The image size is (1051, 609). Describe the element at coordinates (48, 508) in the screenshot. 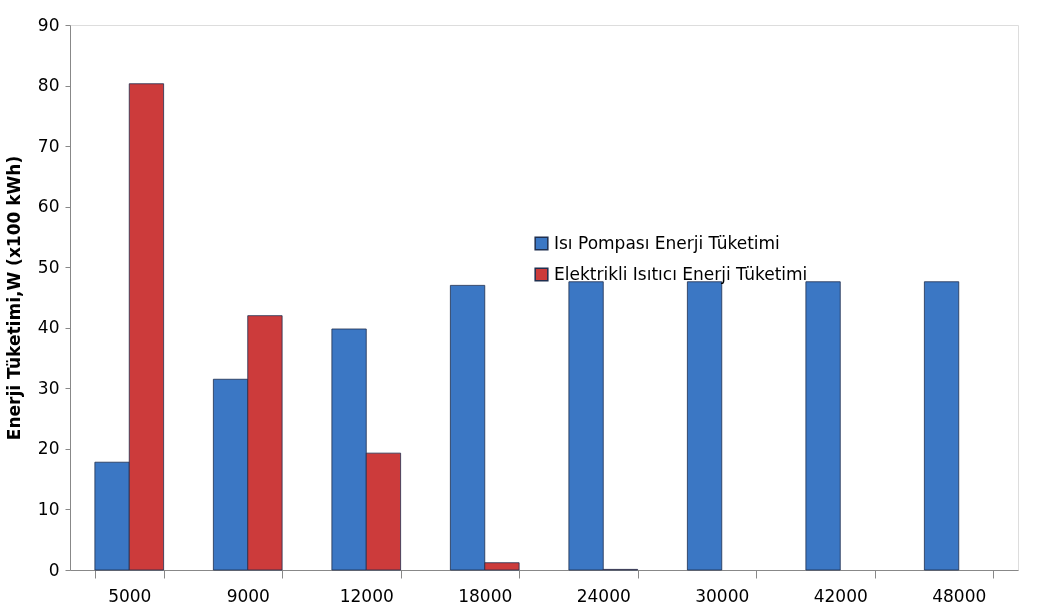

I see `y-tick-label: 10` at that location.